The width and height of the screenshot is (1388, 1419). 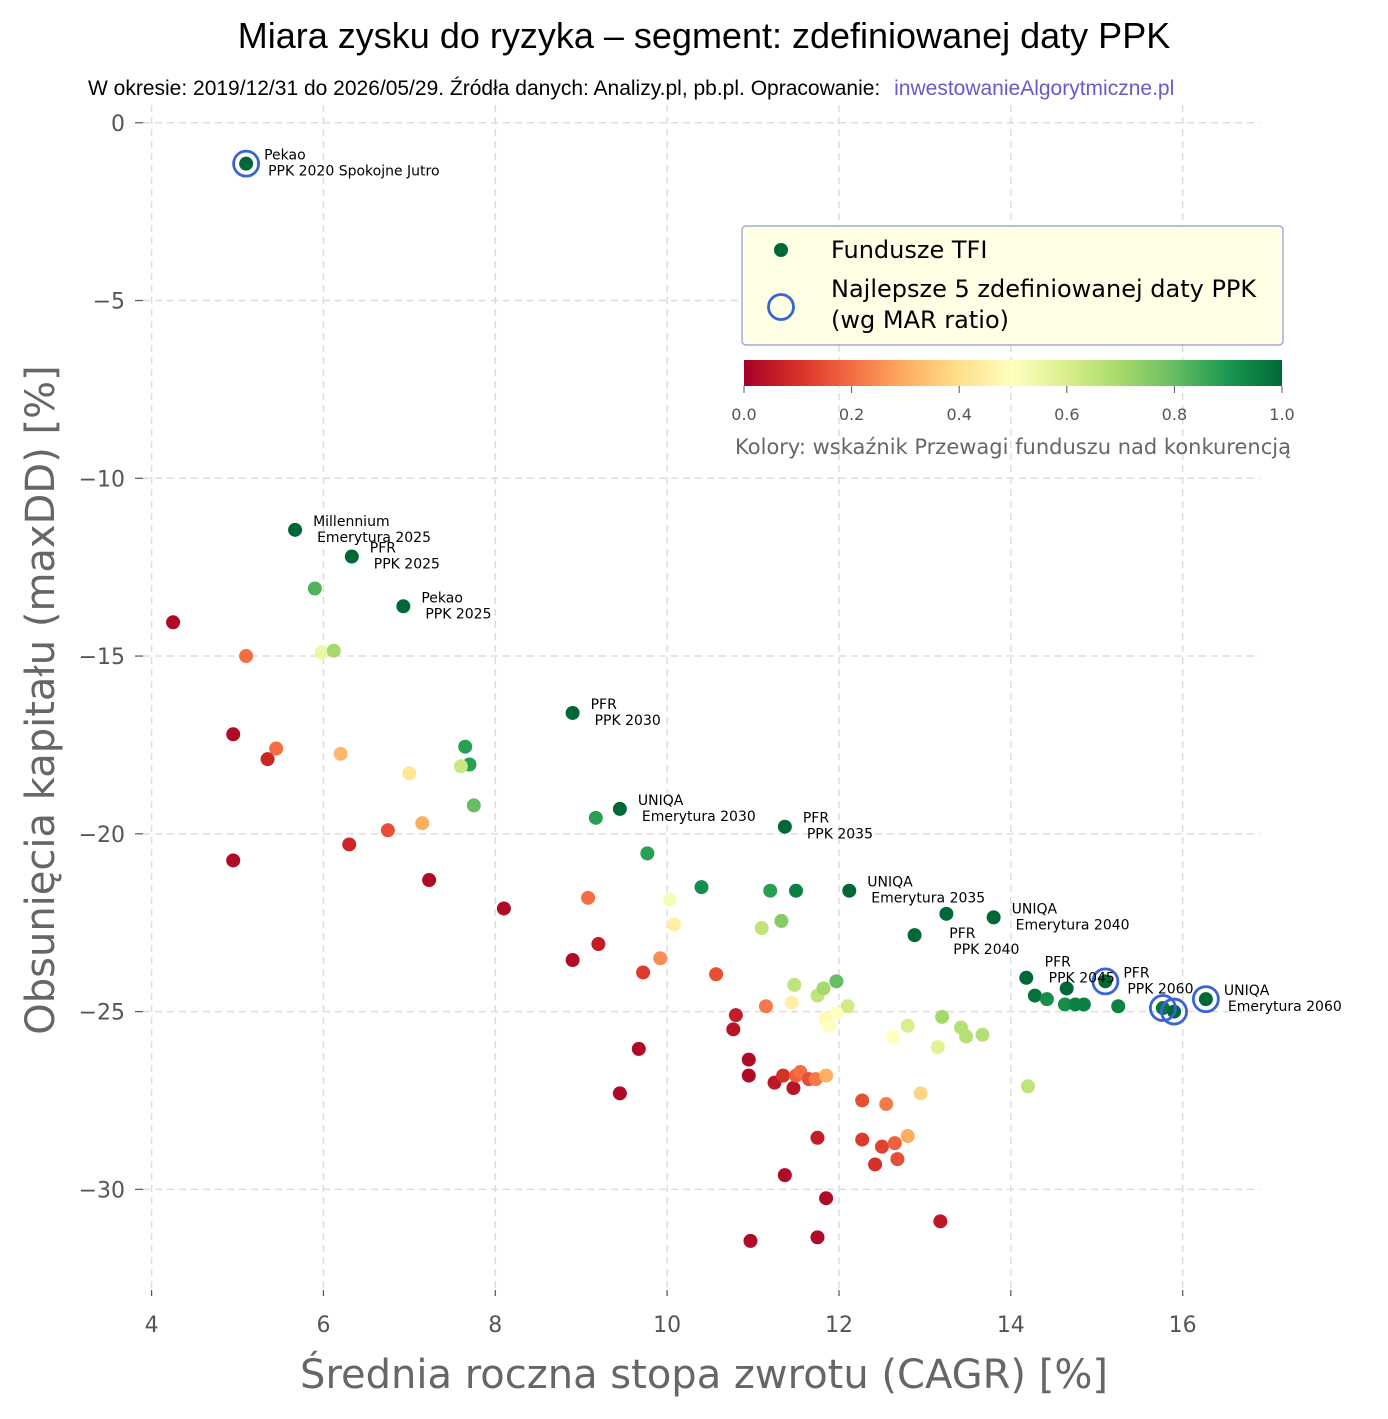 What do you see at coordinates (1058, 962) in the screenshot?
I see `point-label-company: PFR` at bounding box center [1058, 962].